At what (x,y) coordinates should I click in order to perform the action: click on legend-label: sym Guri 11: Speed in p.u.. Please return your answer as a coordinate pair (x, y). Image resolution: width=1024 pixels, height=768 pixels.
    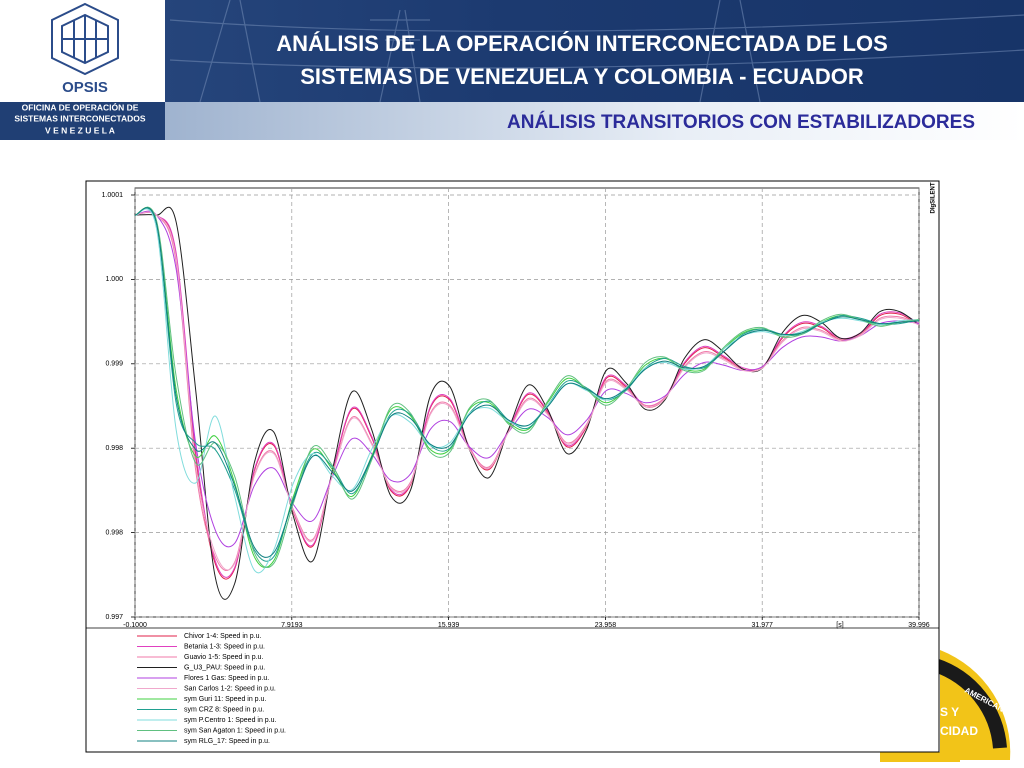
    Looking at the image, I should click on (225, 699).